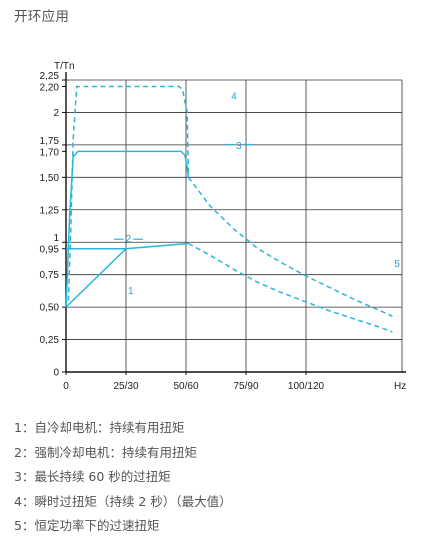  I want to click on x-axis-title: Hz, so click(400, 386).